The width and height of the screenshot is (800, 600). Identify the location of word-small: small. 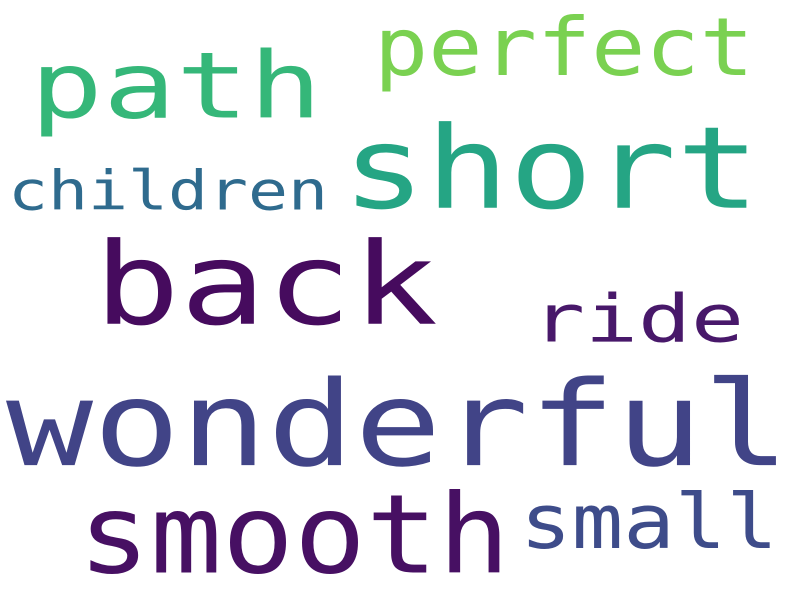
(649, 522).